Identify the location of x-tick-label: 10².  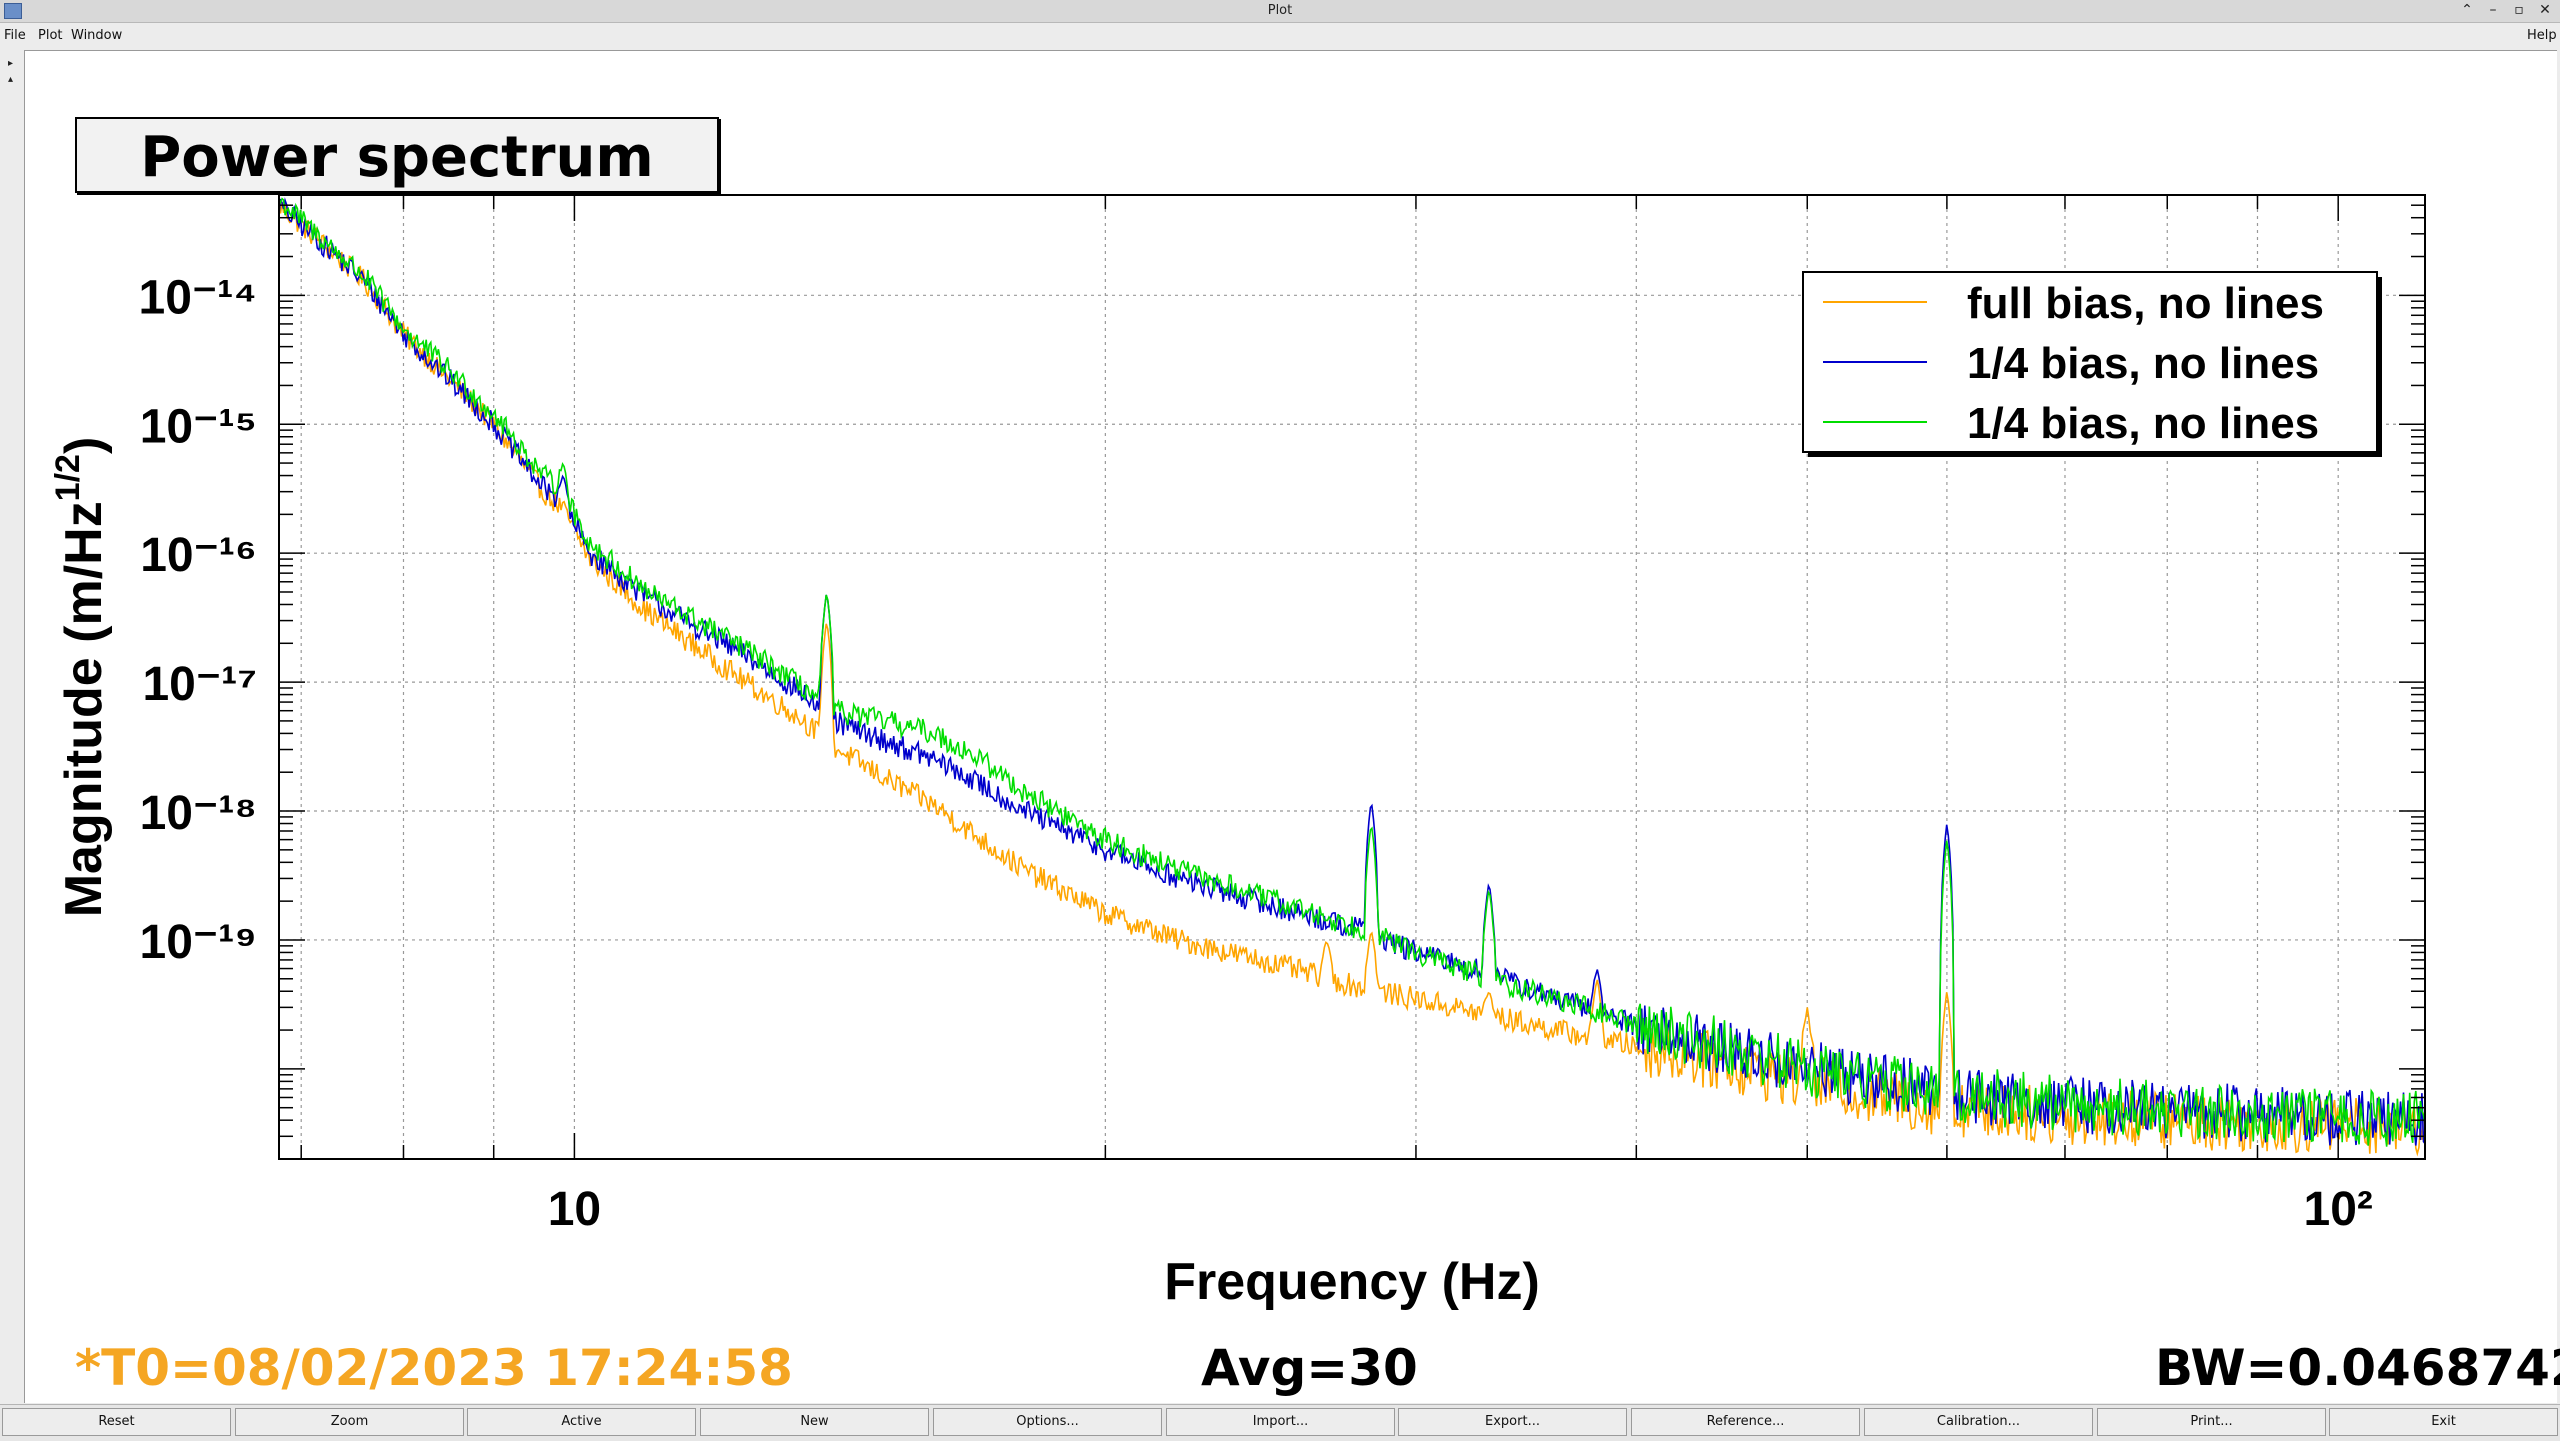
(2338, 1209).